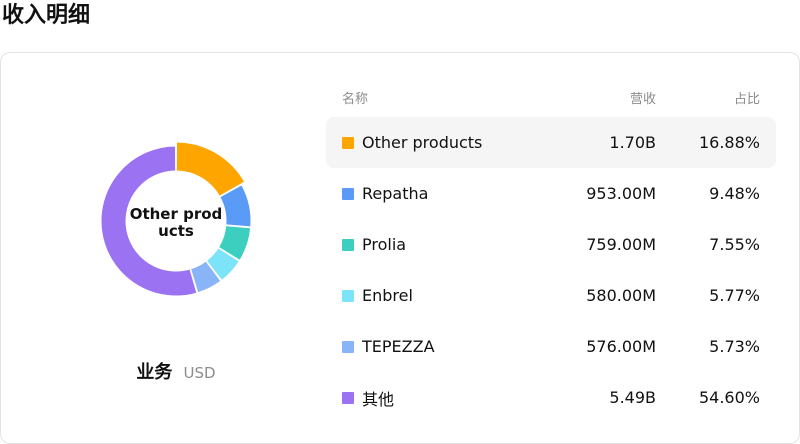 The image size is (800, 444). Describe the element at coordinates (632, 397) in the screenshot. I see `row-revenue: 5.49B` at that location.